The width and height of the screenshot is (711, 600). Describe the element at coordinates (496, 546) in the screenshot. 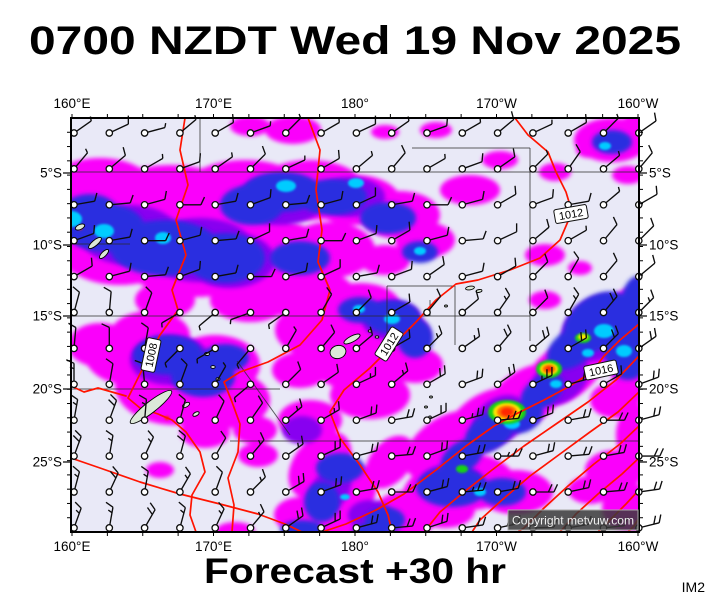

I see `x-axis-label-bottom: 170°W` at that location.